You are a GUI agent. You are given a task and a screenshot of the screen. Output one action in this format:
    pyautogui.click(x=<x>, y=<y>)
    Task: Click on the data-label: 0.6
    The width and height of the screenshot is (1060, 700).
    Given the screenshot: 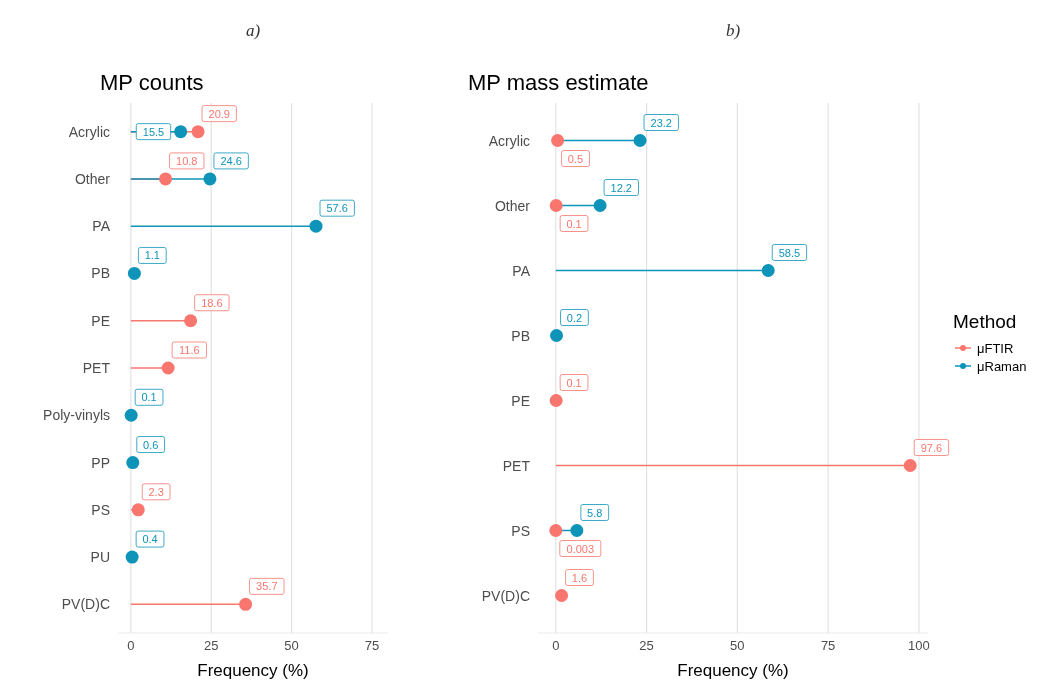 What is the action you would take?
    pyautogui.click(x=151, y=444)
    